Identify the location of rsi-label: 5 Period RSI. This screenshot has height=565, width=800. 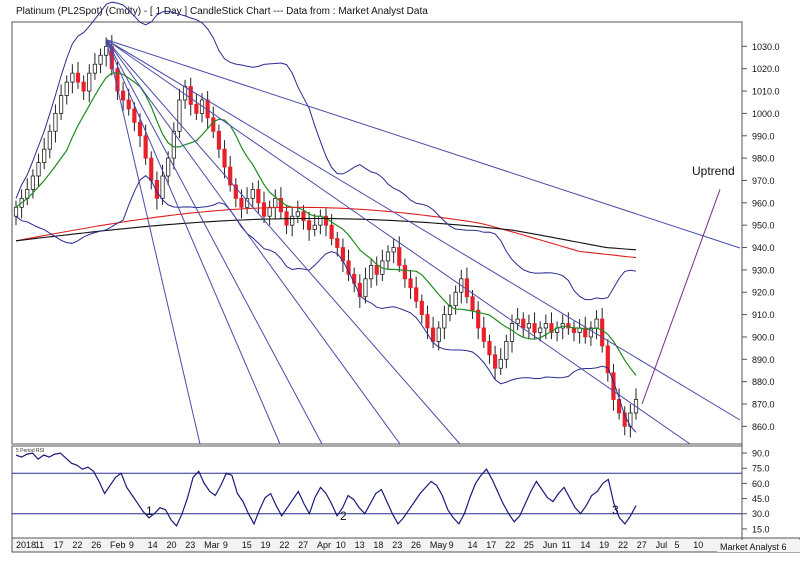
(30, 451).